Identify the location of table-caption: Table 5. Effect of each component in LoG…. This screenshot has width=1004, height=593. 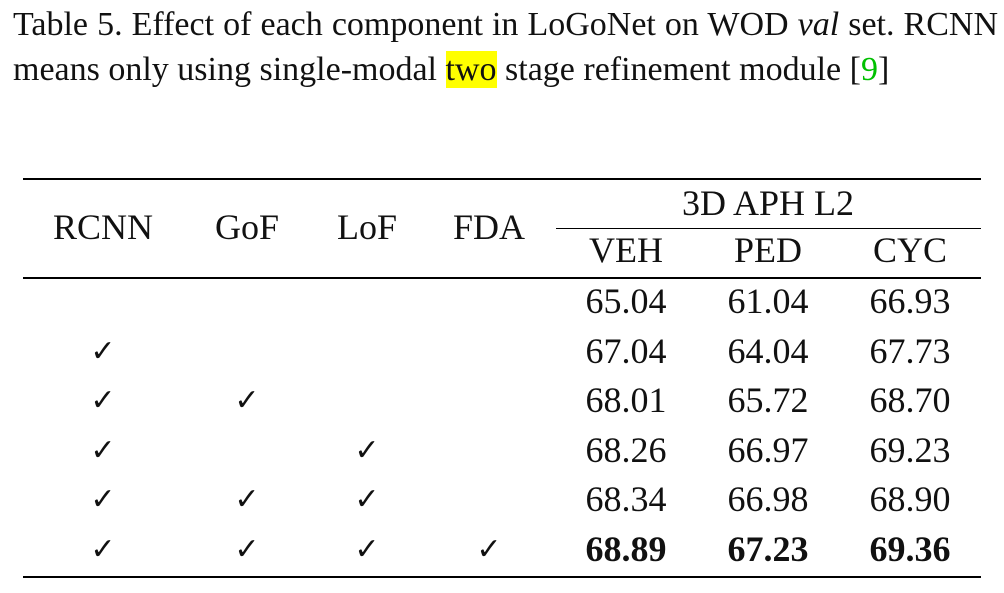
(505, 47).